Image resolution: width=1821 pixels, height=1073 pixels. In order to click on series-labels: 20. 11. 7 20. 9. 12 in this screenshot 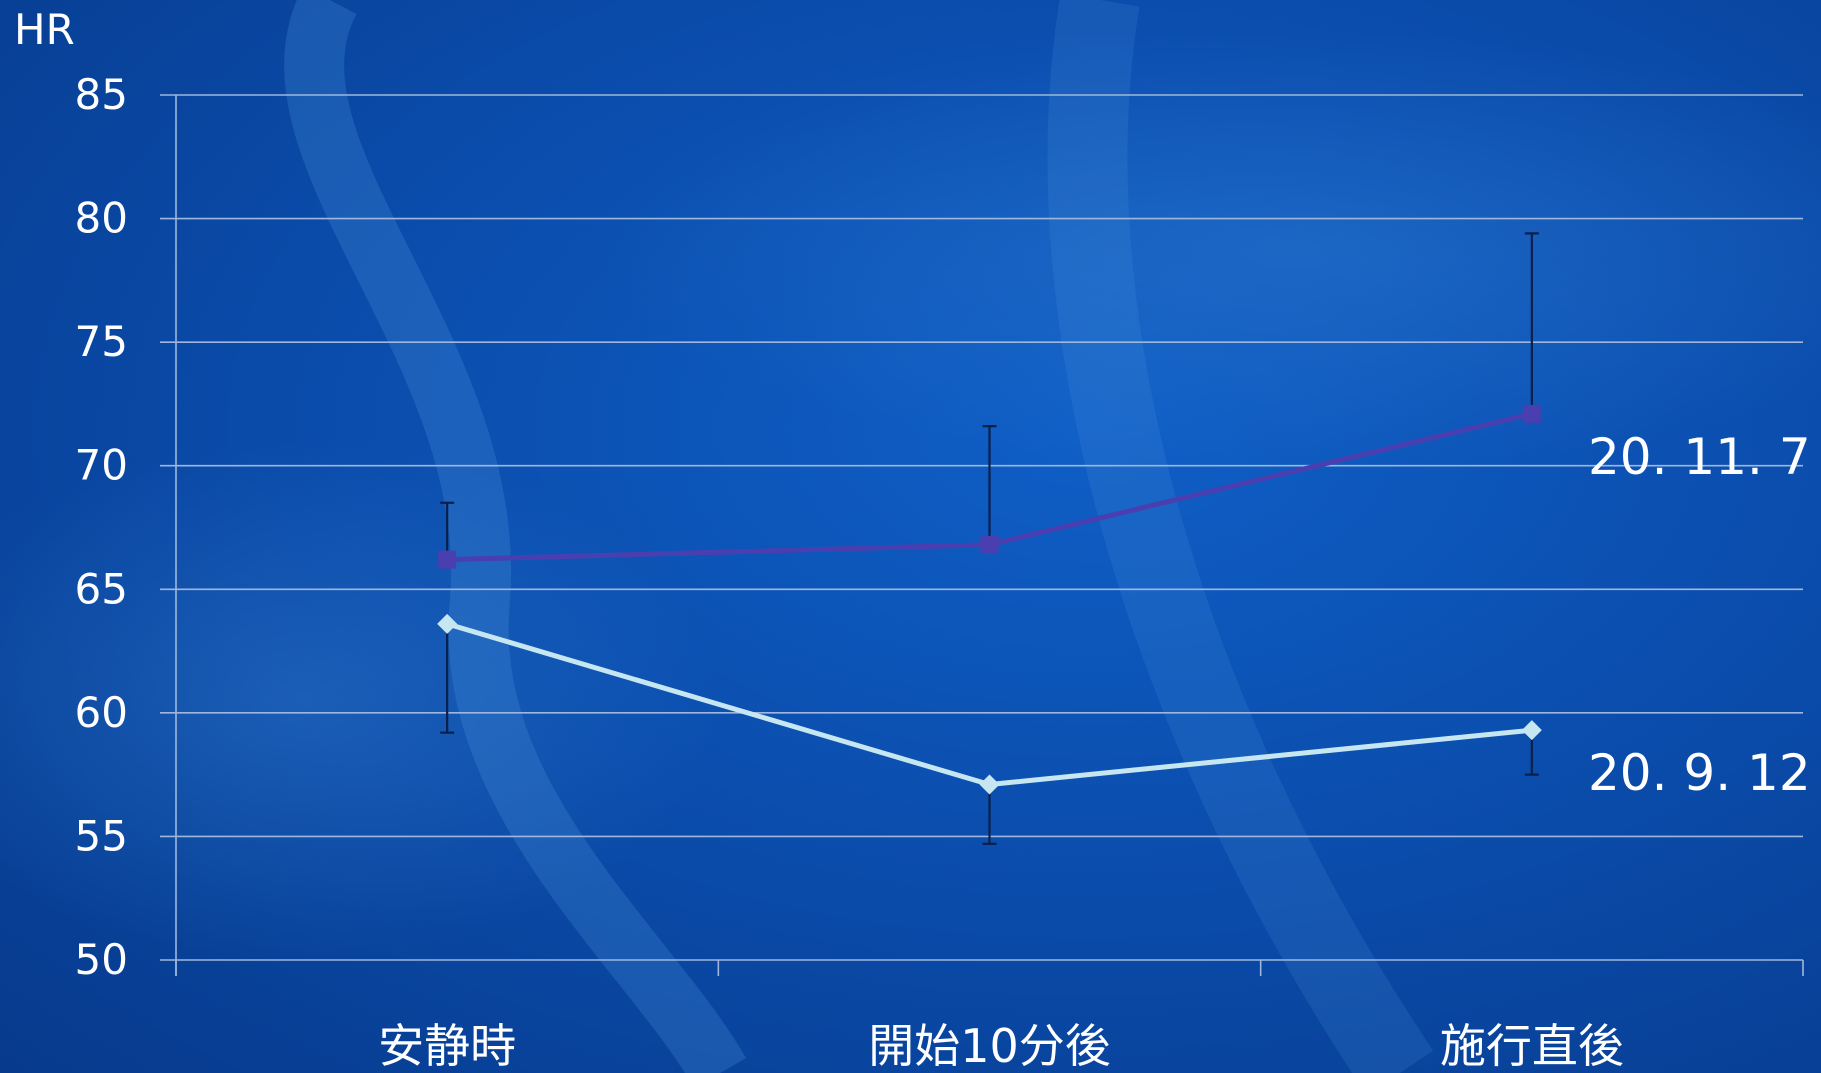, I will do `click(1699, 615)`.